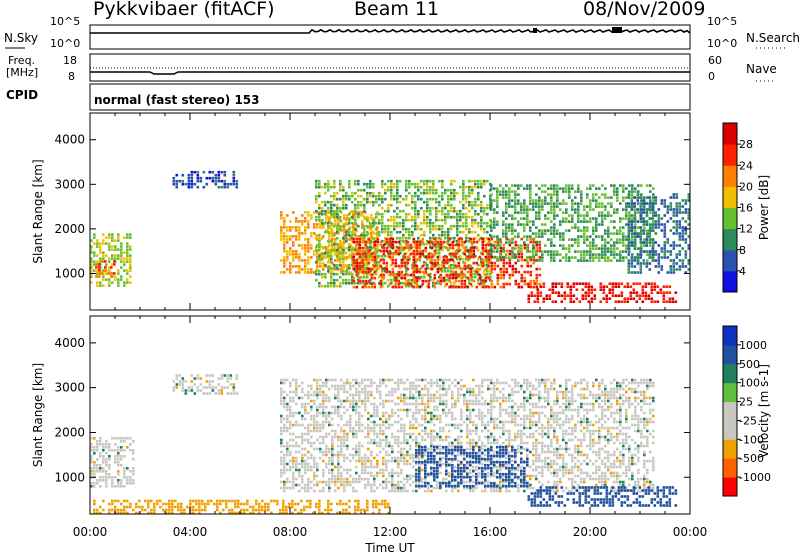  Describe the element at coordinates (711, 76) in the screenshot. I see `nave-tick-bottom: 0` at that location.